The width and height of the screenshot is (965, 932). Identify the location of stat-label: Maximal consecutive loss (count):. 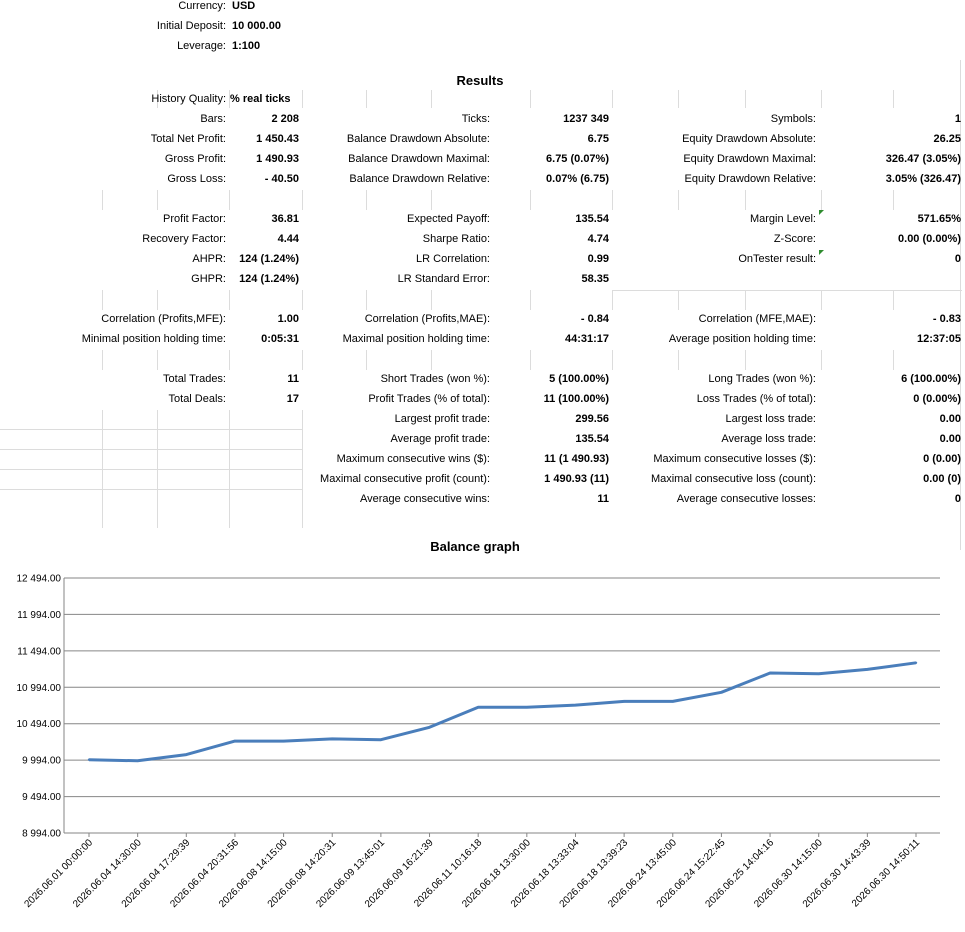
(733, 479).